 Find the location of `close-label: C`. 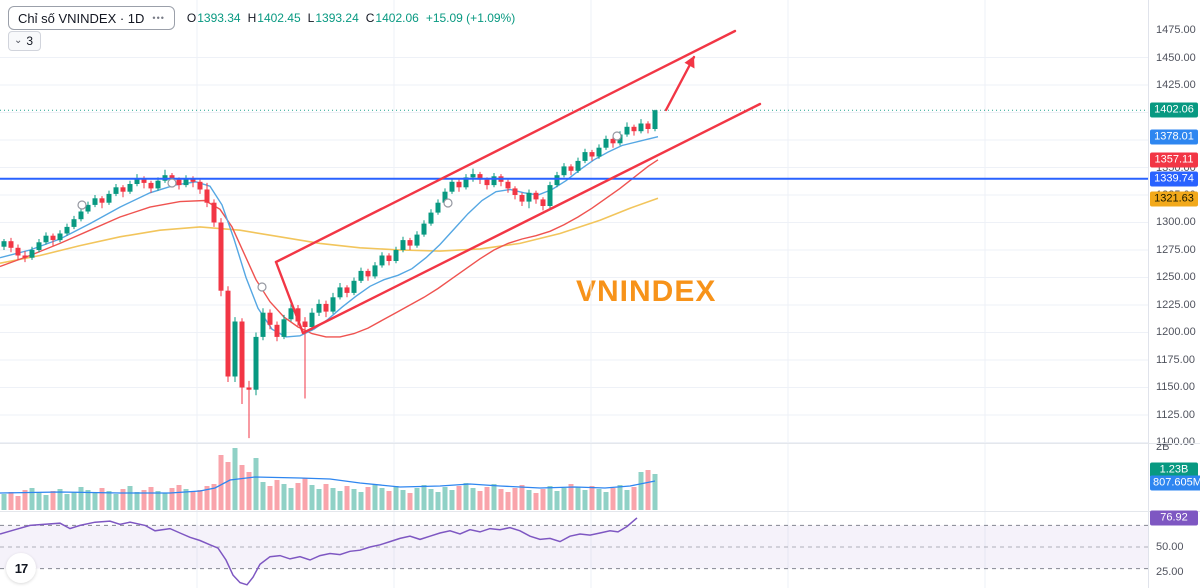

close-label: C is located at coordinates (370, 18).